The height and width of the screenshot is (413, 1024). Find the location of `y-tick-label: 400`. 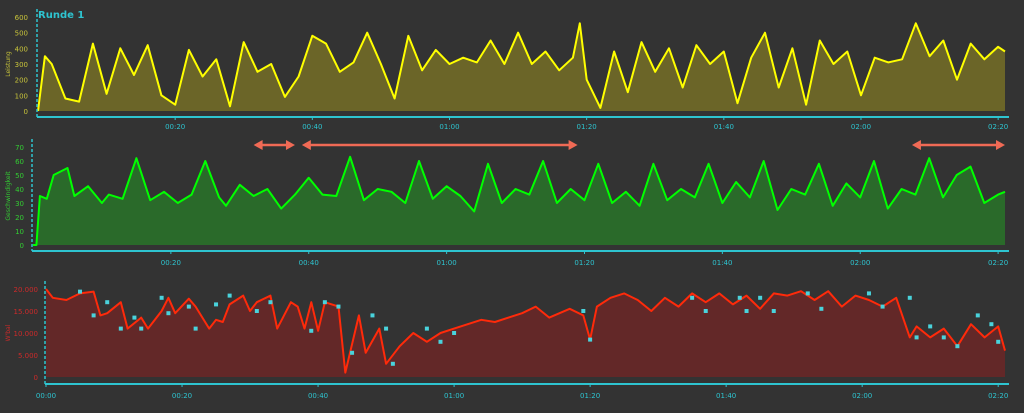

y-tick-label: 400 is located at coordinates (21, 49).